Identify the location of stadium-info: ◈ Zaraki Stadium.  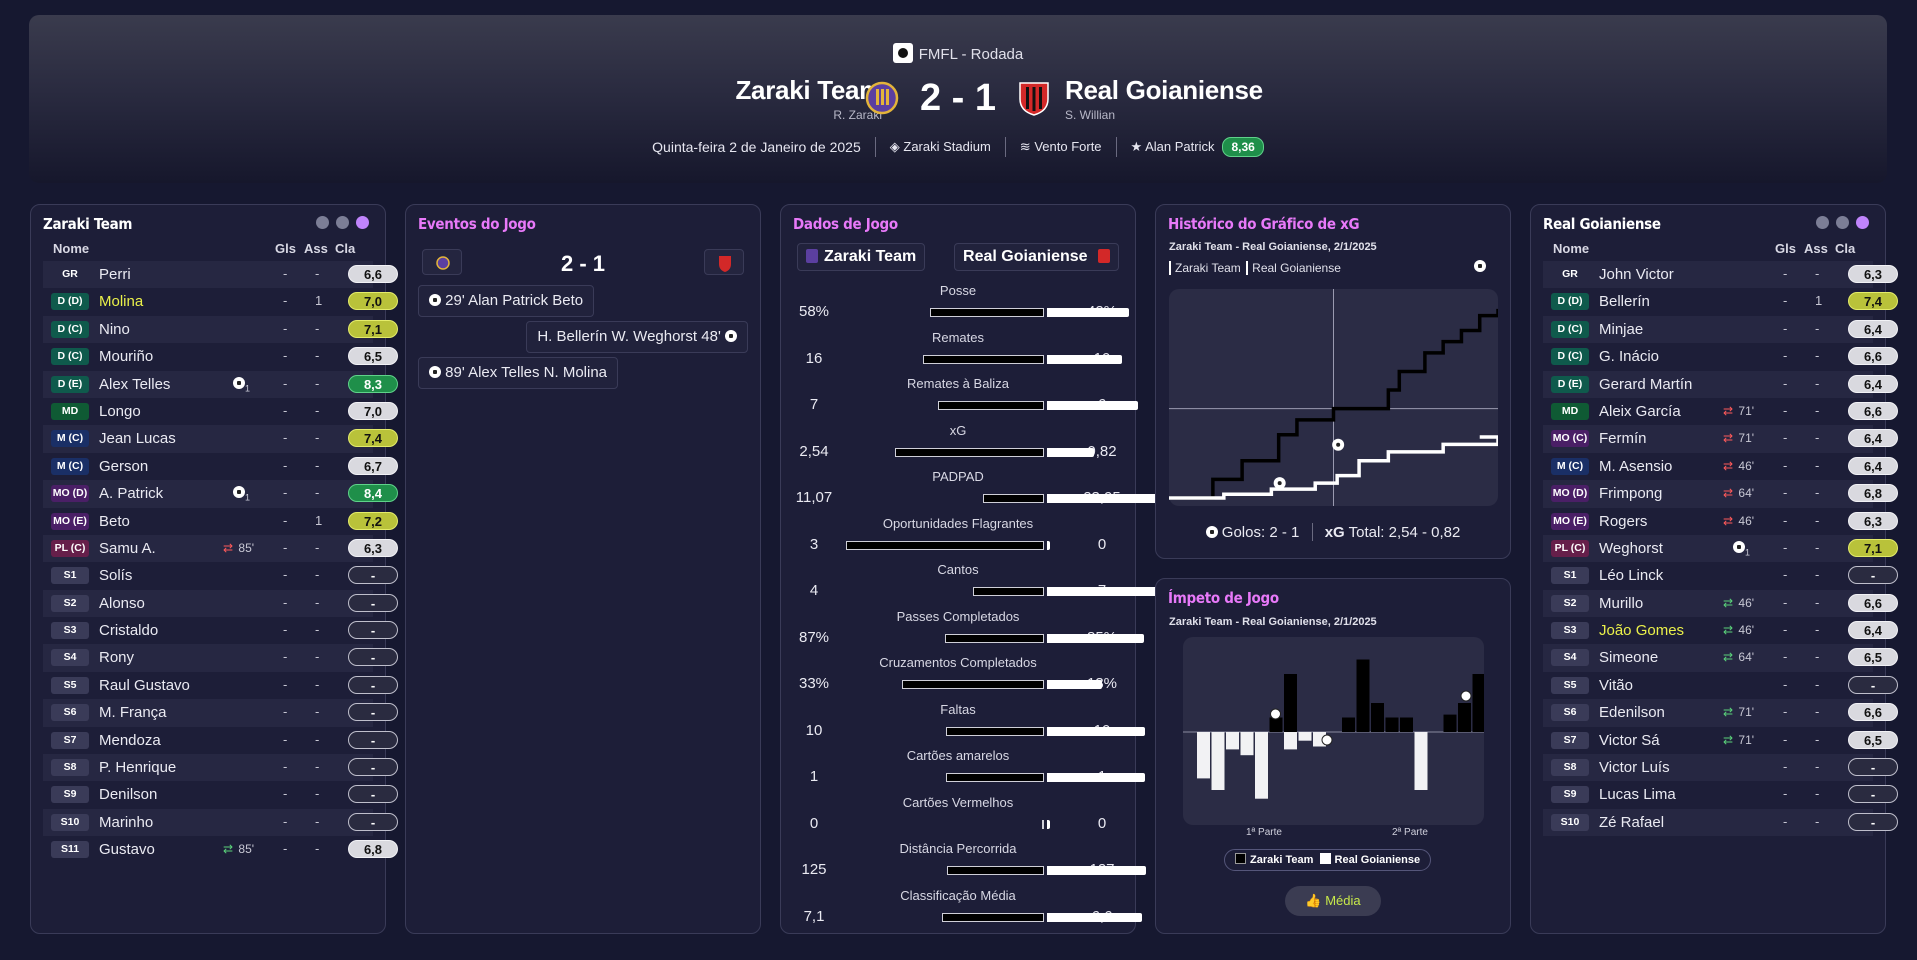
(940, 146).